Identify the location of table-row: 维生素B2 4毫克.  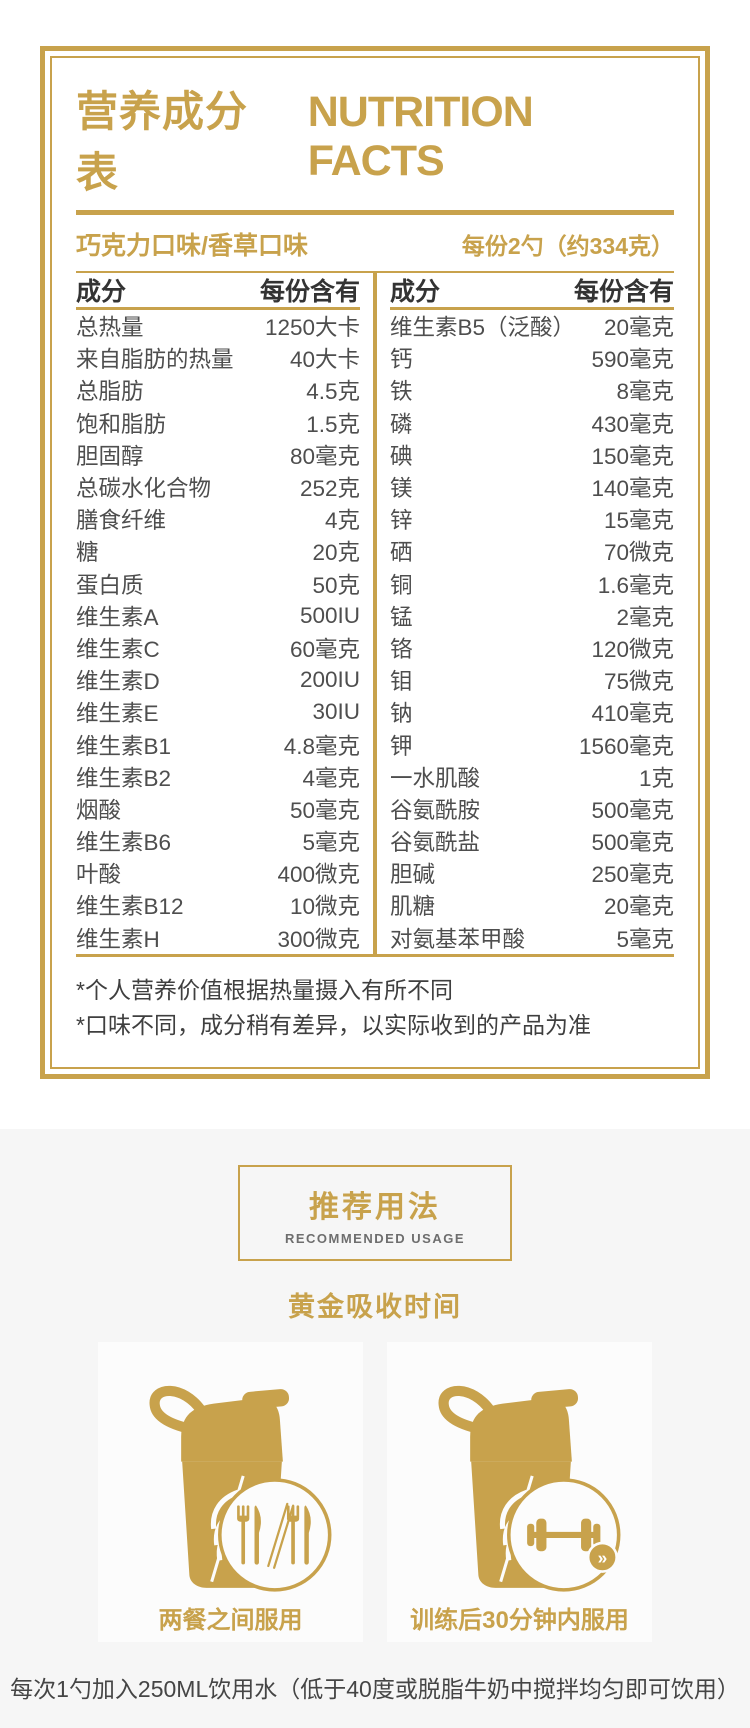
(218, 777).